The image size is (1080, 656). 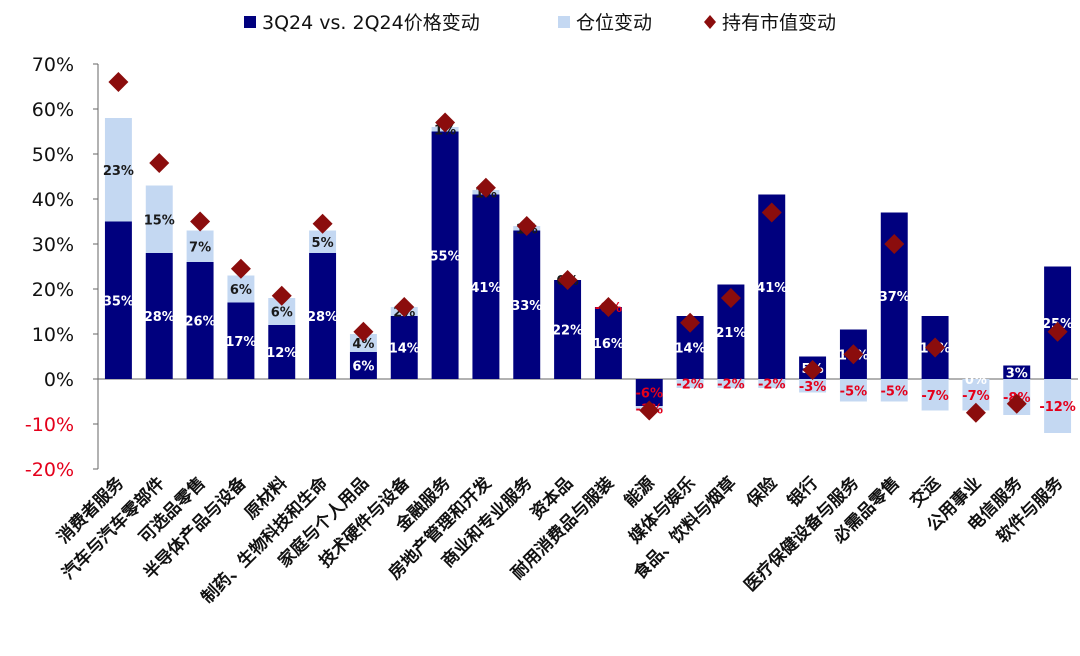 What do you see at coordinates (53, 155) in the screenshot?
I see `y-tick-label: 50%` at bounding box center [53, 155].